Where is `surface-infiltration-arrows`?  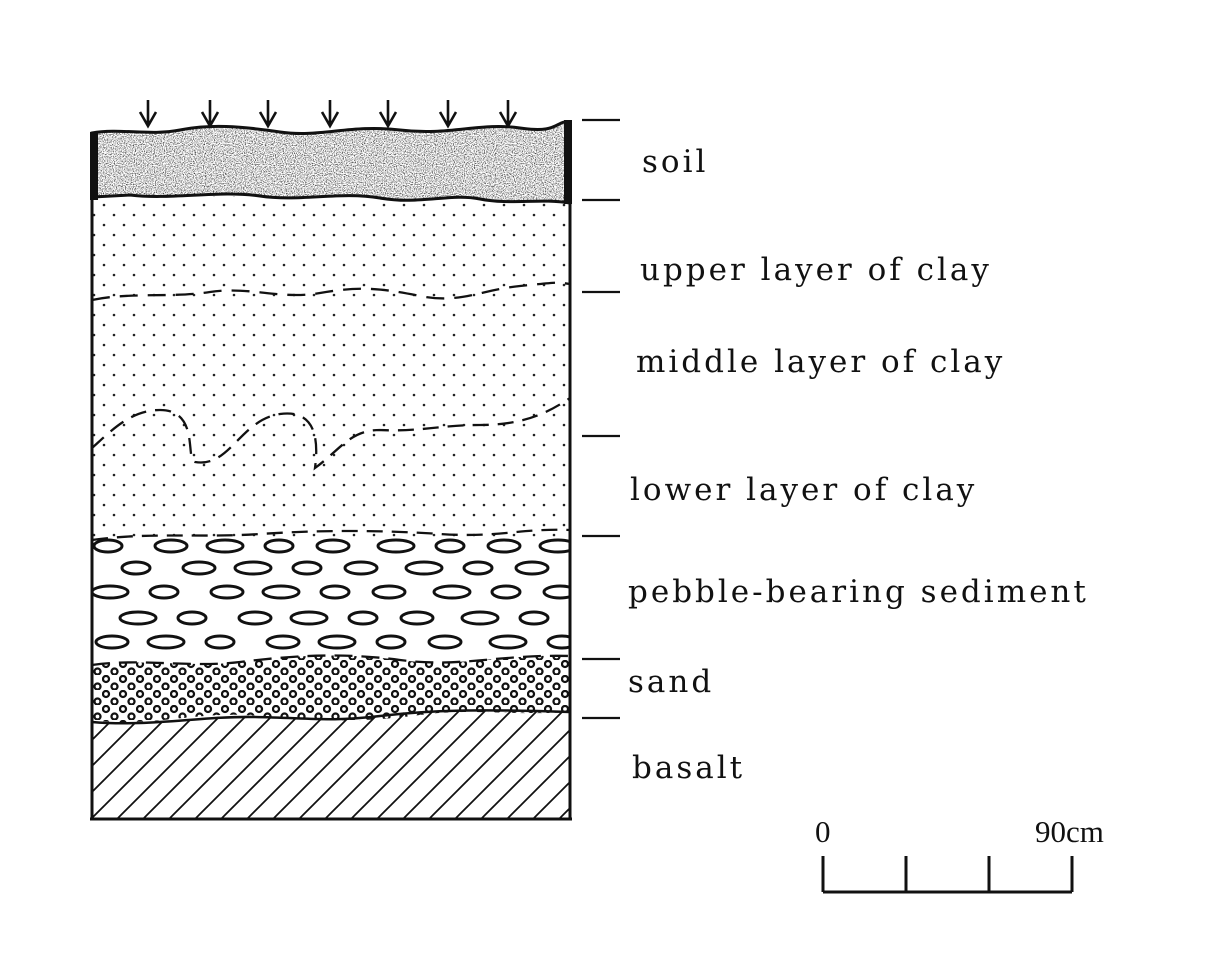
surface-infiltration-arrows is located at coordinates (328, 114).